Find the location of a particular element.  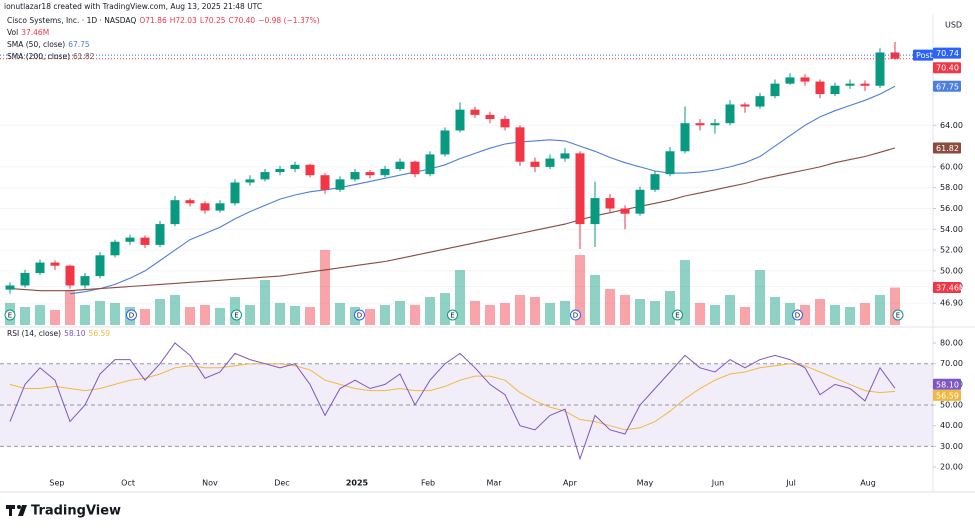

post-price-tag: 70.74 is located at coordinates (947, 53).